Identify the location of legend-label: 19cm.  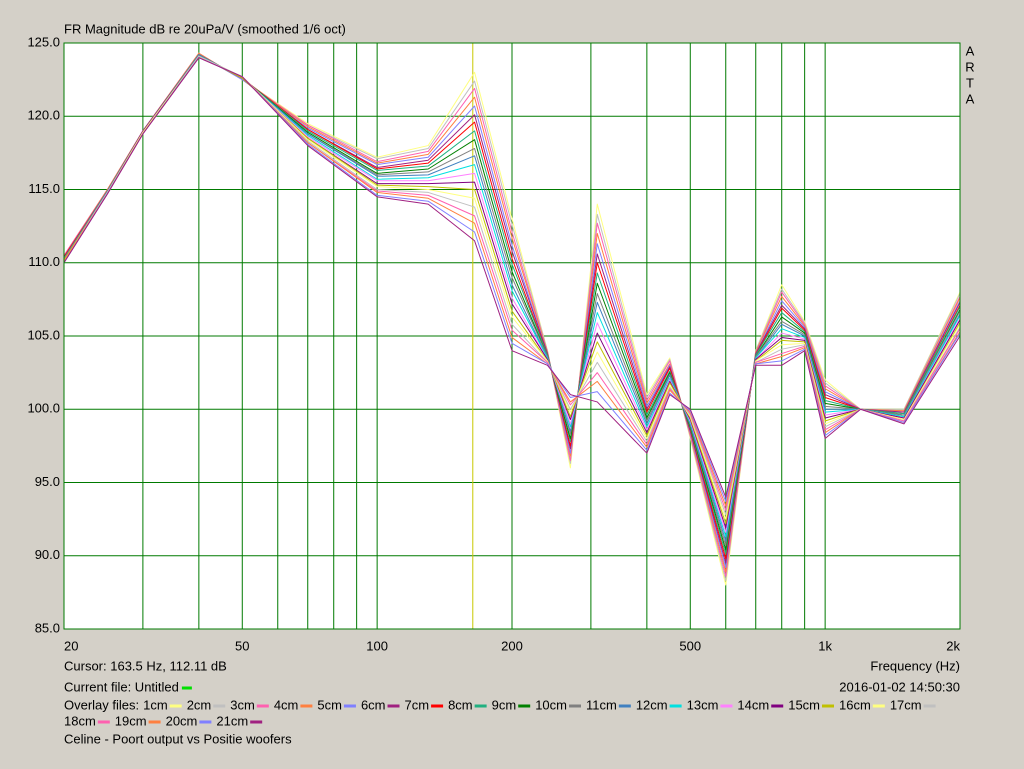
(131, 720).